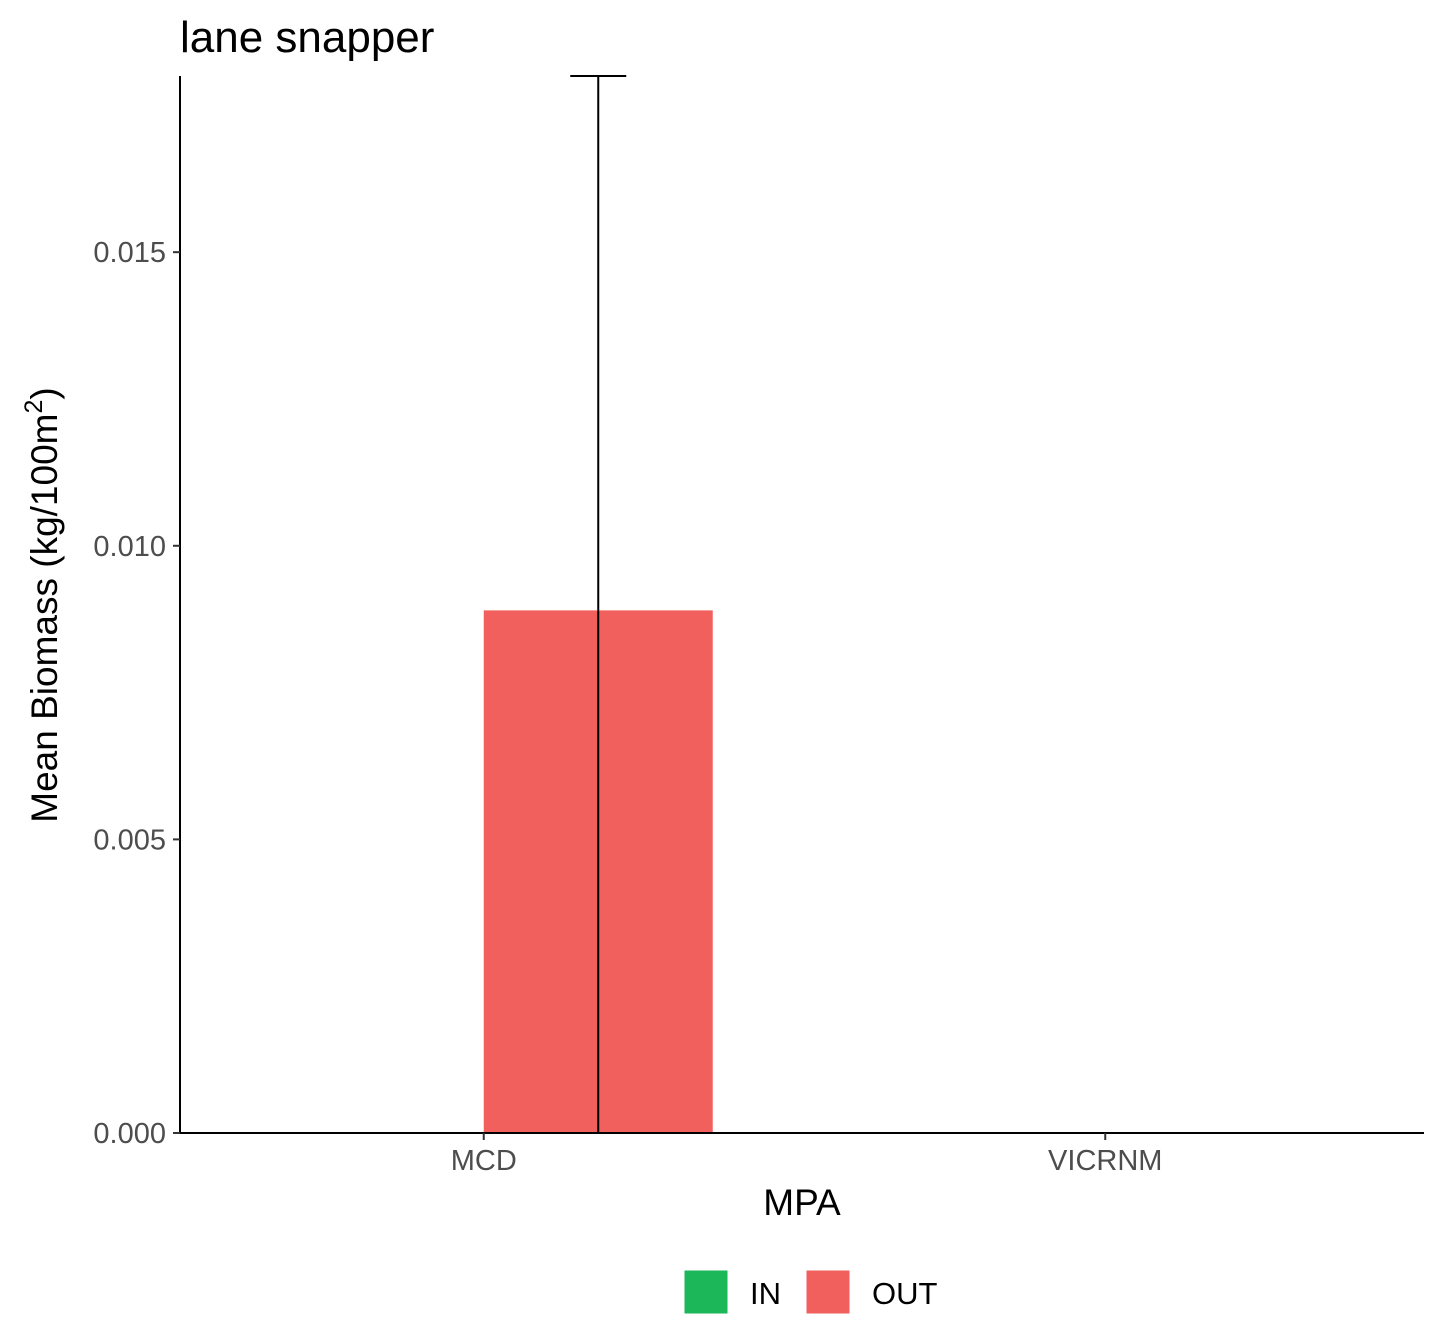 This screenshot has height=1344, width=1440. I want to click on x-tick-label: MCD, so click(484, 1161).